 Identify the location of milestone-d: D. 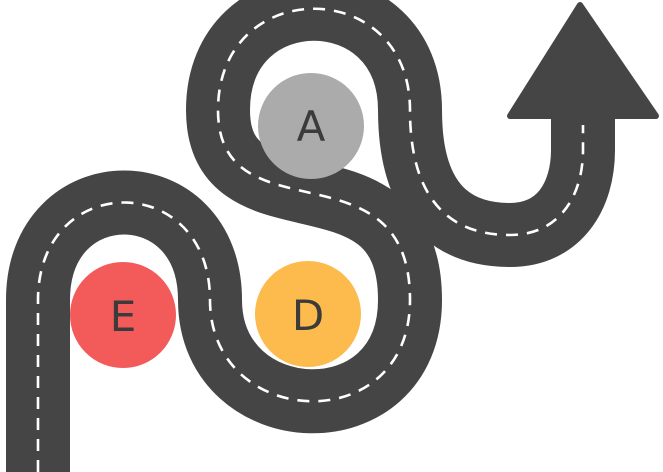
(308, 314).